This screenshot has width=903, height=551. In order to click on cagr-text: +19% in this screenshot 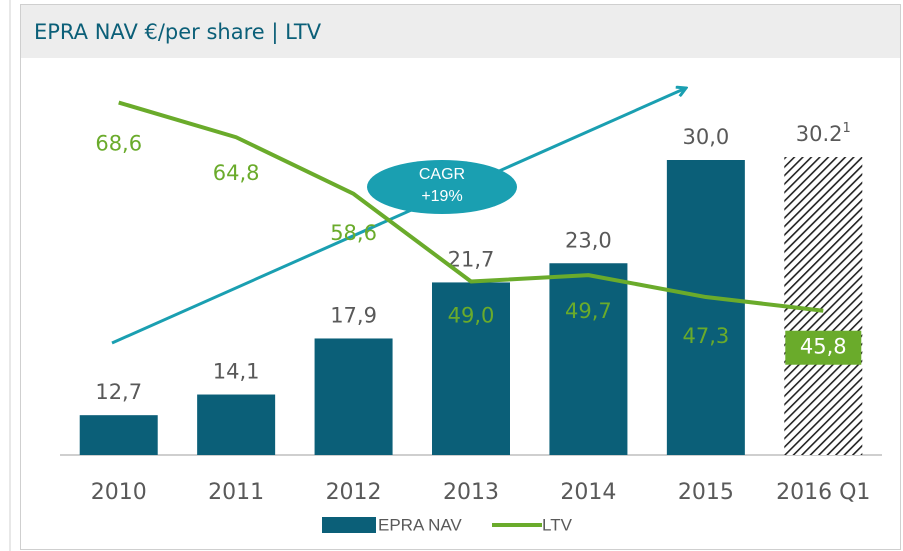, I will do `click(441, 196)`.